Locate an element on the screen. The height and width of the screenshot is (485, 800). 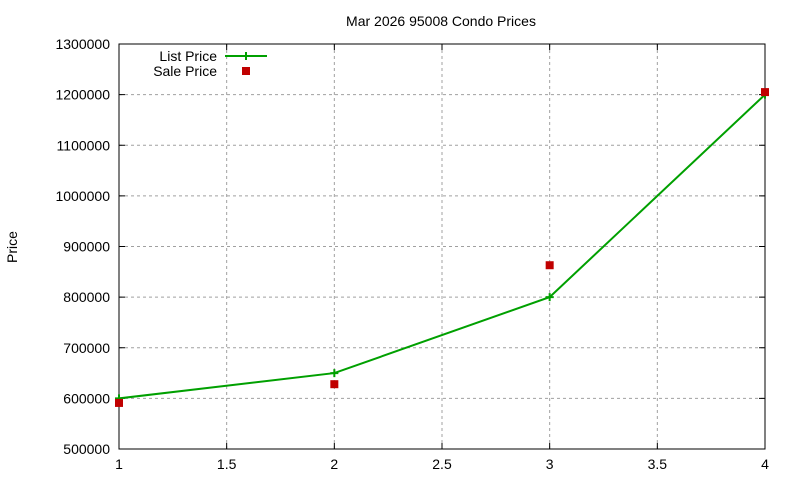
y-tick-label: 800000 is located at coordinates (86, 297).